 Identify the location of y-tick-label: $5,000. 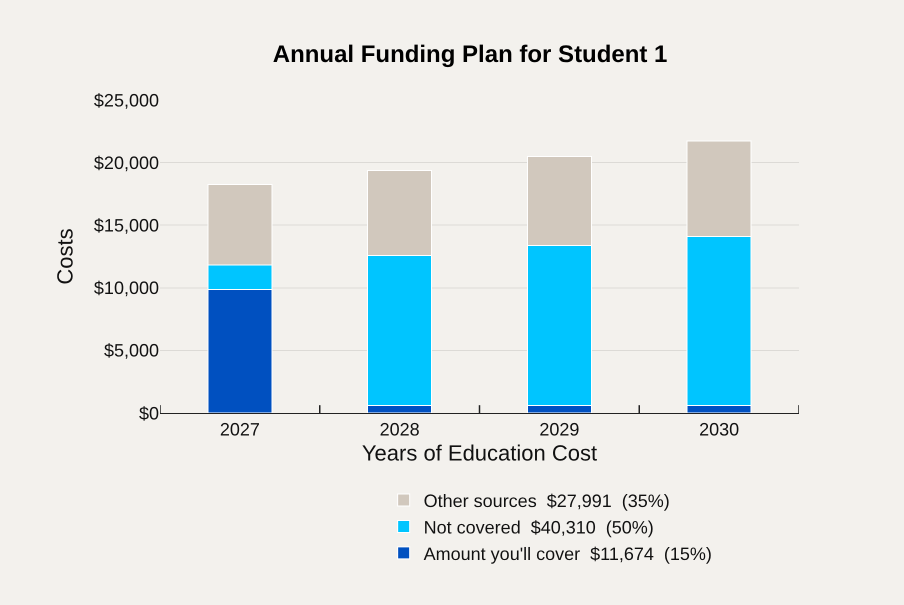
(131, 350).